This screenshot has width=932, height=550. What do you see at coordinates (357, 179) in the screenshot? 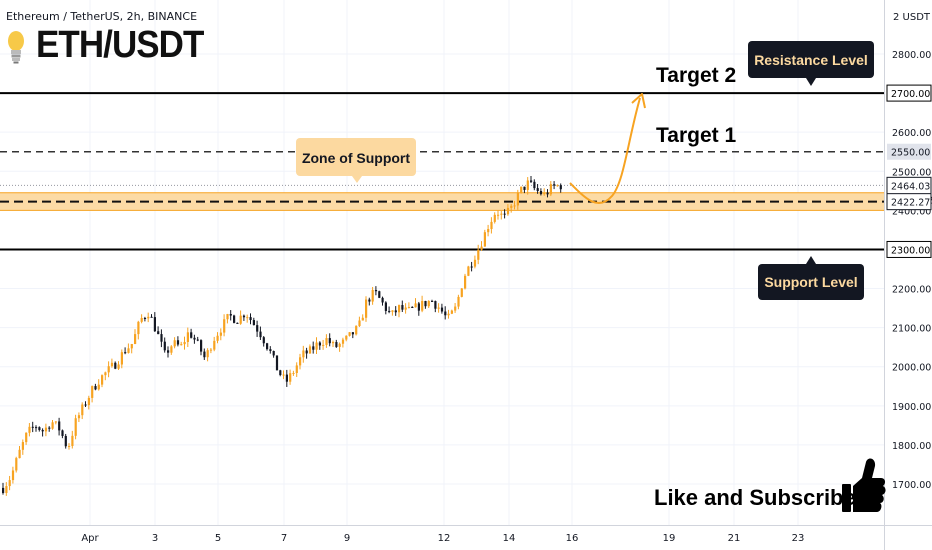
I see `zone-of-support-pointer` at bounding box center [357, 179].